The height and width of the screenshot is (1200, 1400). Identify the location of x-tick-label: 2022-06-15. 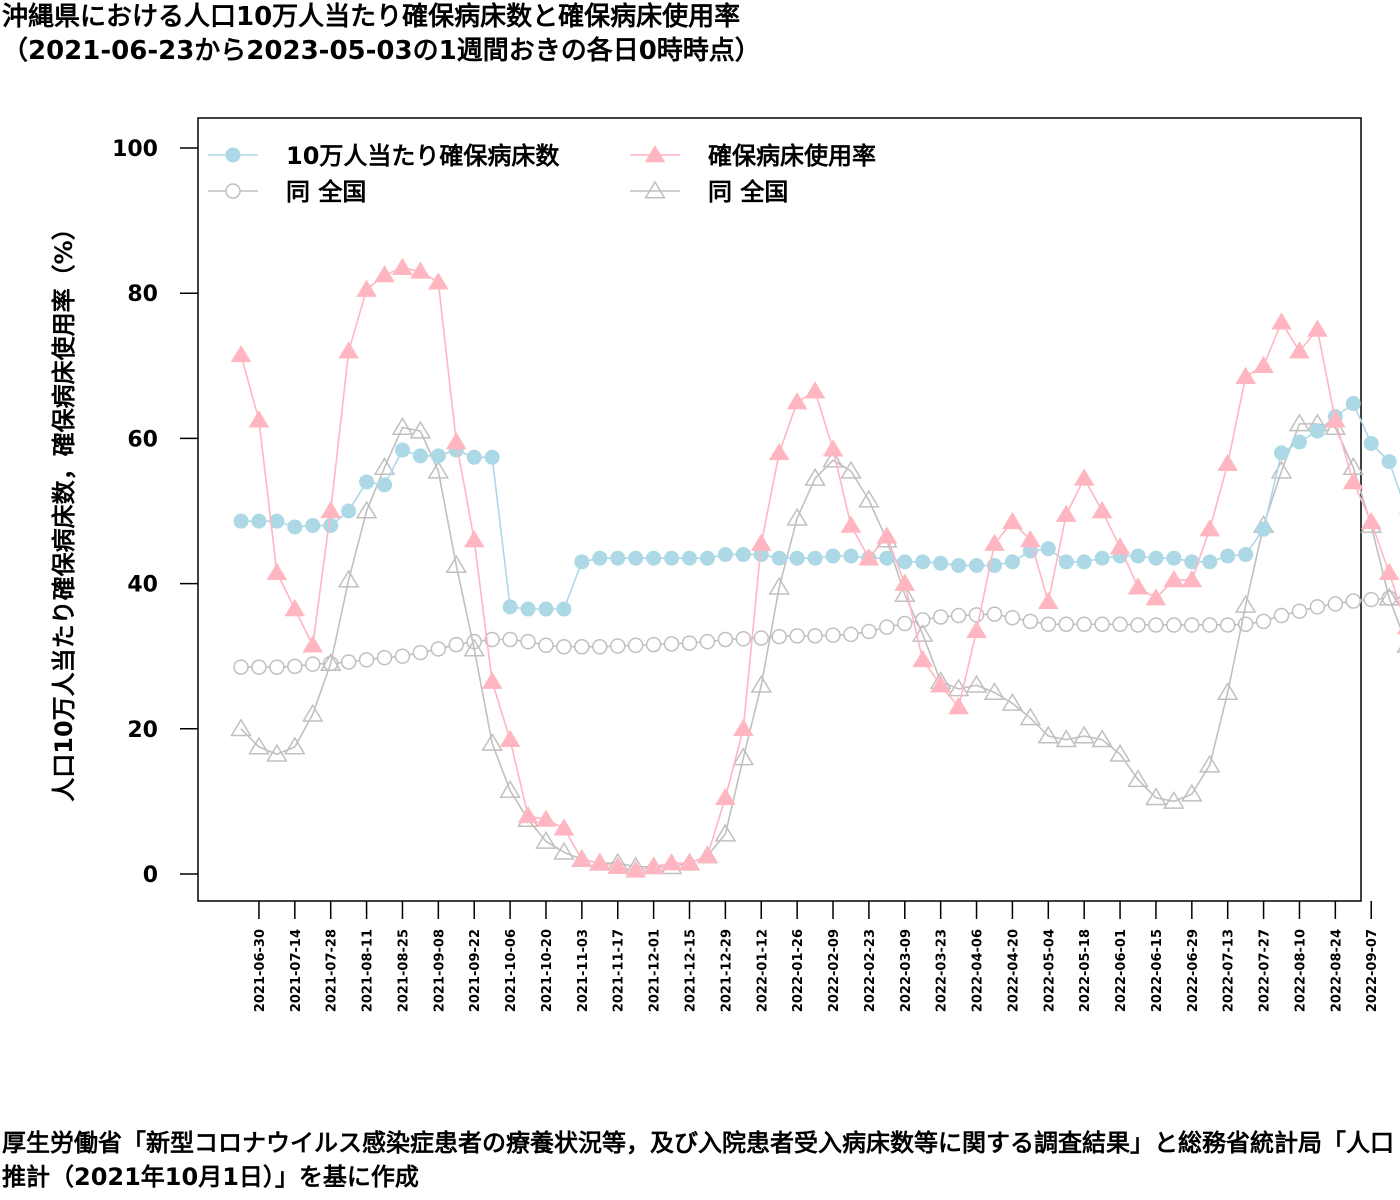
(1157, 970).